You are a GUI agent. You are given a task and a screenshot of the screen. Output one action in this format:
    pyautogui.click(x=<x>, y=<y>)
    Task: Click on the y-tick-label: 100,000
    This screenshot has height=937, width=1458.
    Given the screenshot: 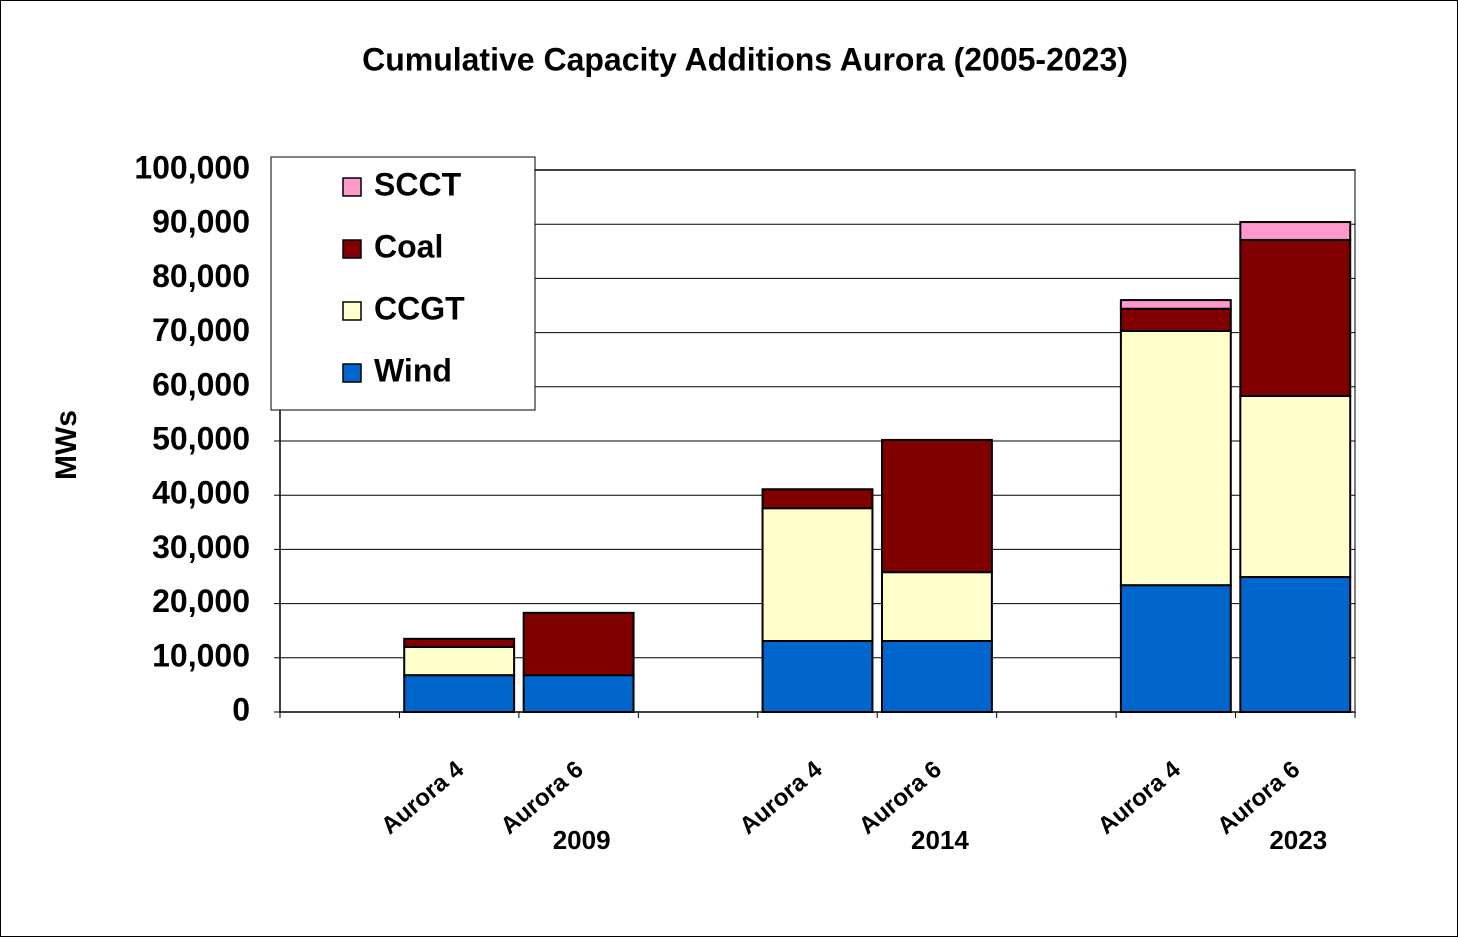 What is the action you would take?
    pyautogui.click(x=192, y=167)
    